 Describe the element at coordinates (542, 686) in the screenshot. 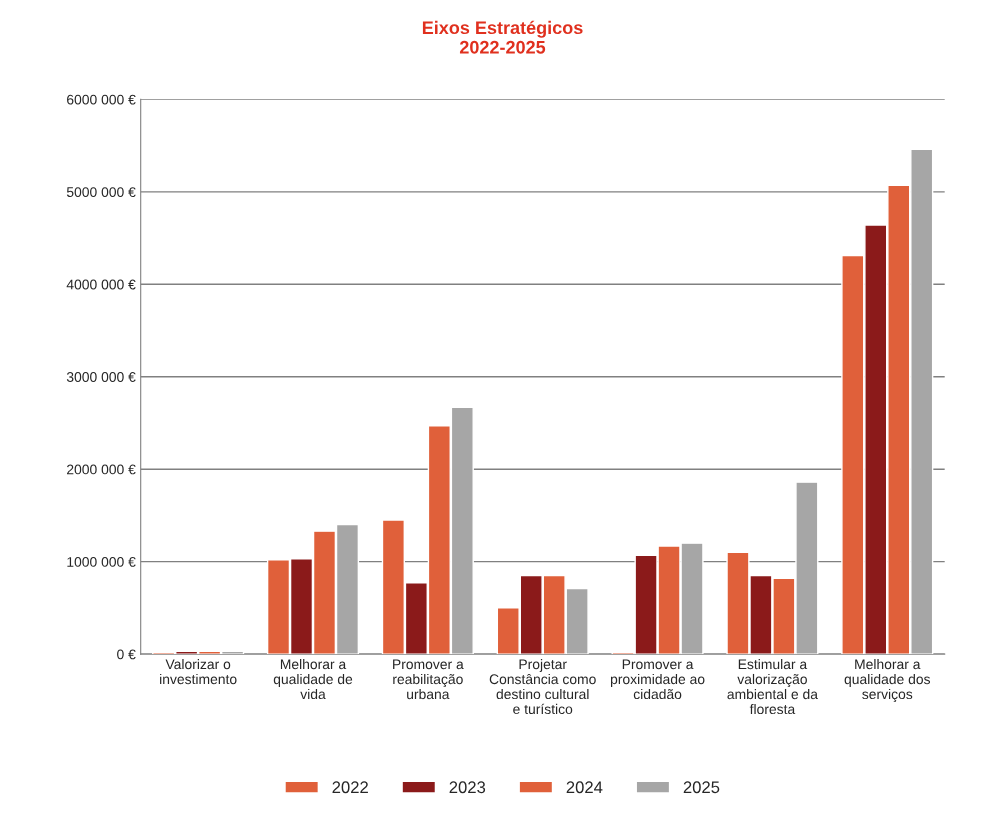

I see `x-tick-label: Projetar Constância como destino cultural e turístico` at that location.